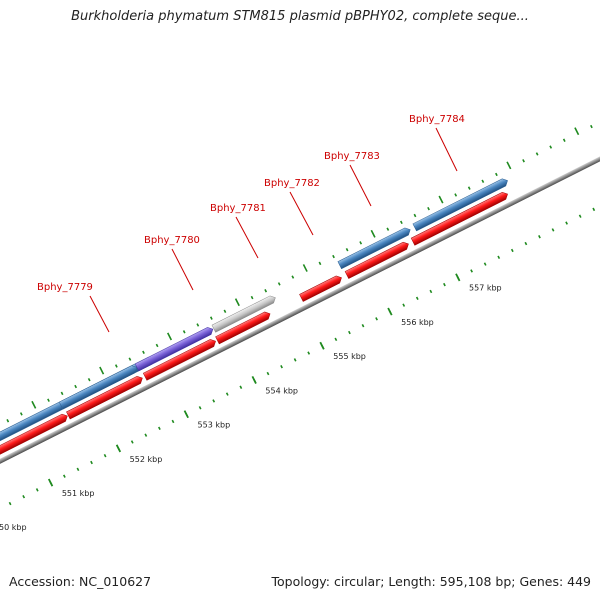 Image resolution: width=600 pixels, height=600 pixels. I want to click on gene-label: Bphy_7782, so click(292, 183).